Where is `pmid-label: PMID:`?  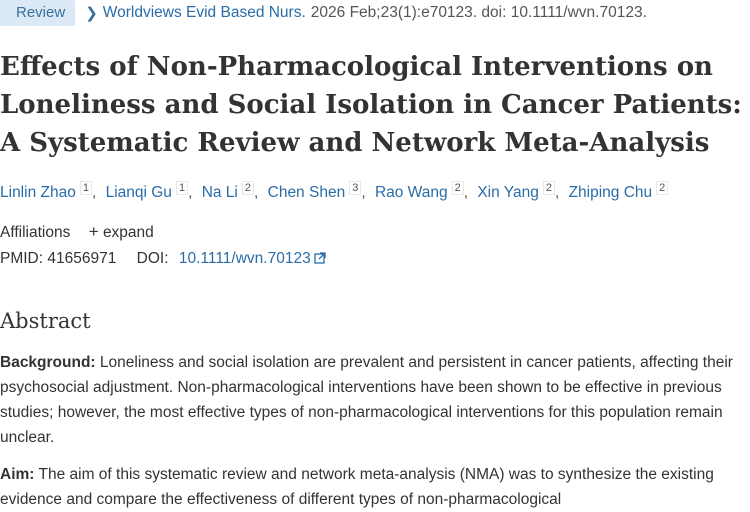
pmid-label: PMID: is located at coordinates (22, 258).